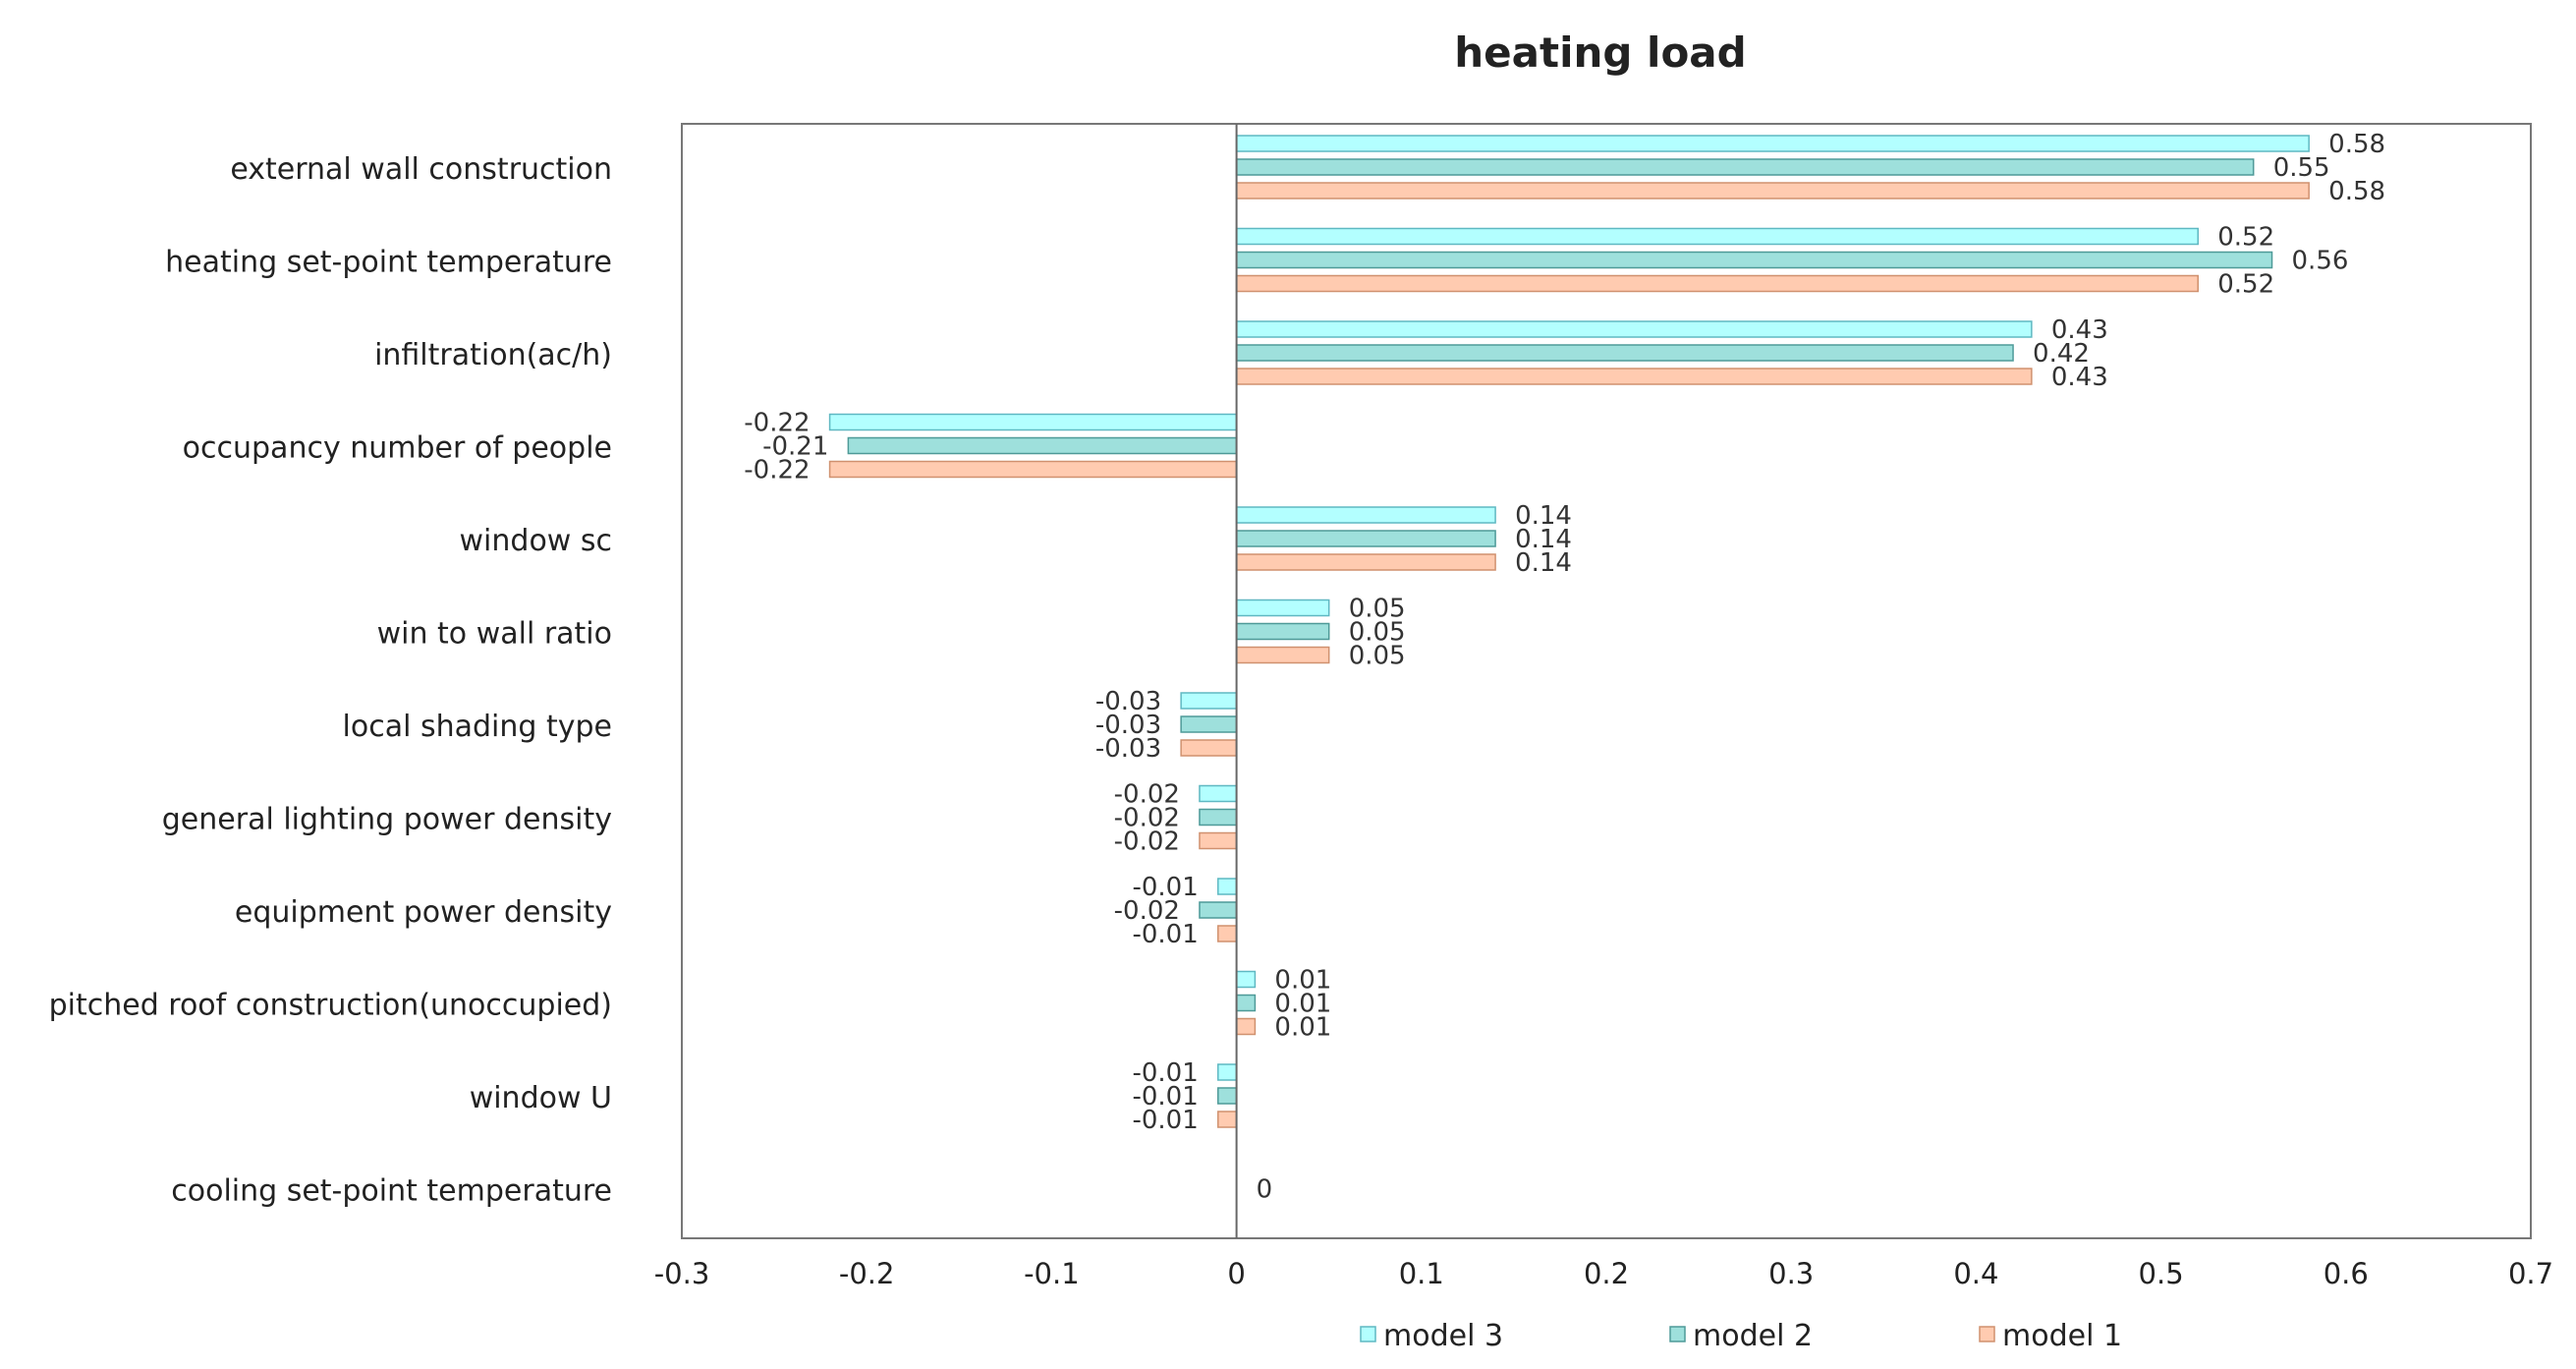 The width and height of the screenshot is (2576, 1369). I want to click on legend-label: model 3, so click(1443, 1336).